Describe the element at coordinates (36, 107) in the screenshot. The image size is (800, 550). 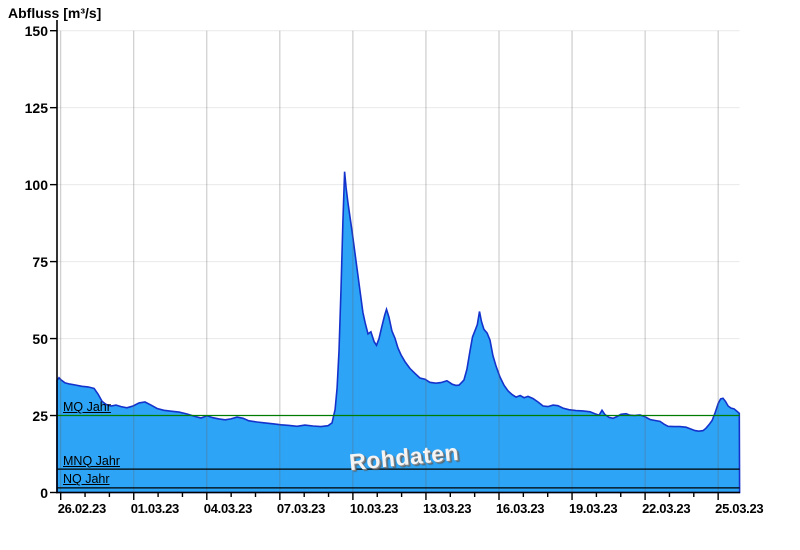
I see `y-axis-tick-label: 125` at that location.